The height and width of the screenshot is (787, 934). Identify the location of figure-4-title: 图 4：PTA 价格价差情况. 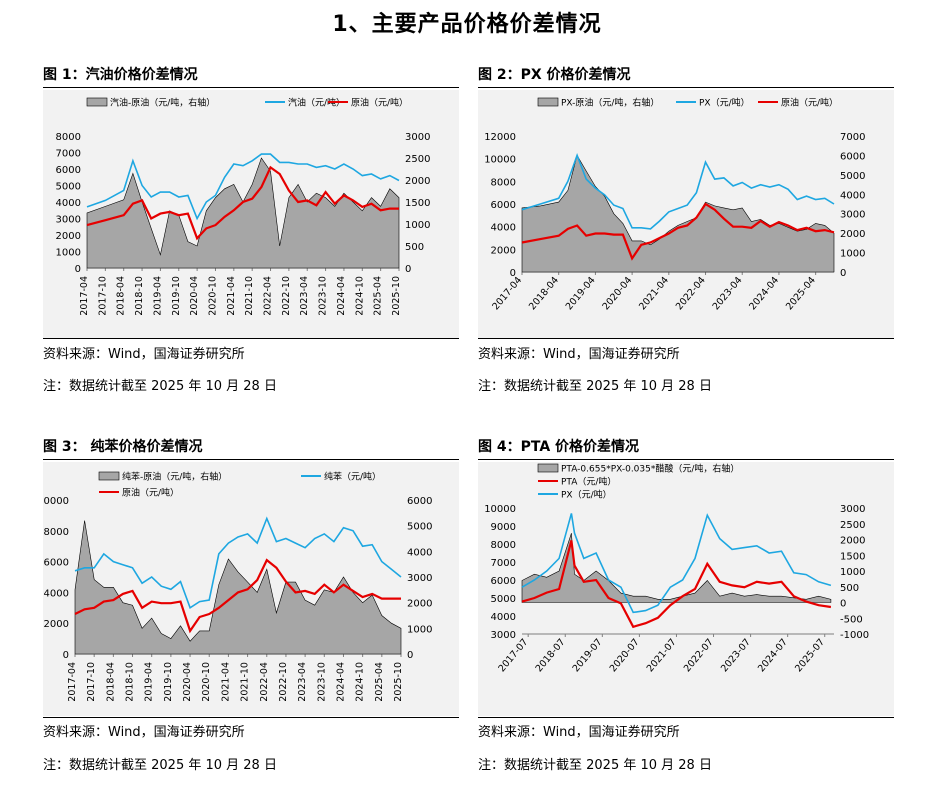
(559, 447).